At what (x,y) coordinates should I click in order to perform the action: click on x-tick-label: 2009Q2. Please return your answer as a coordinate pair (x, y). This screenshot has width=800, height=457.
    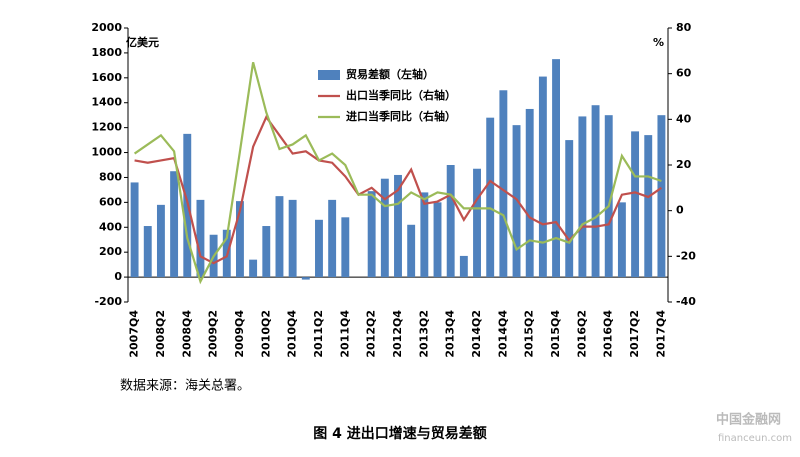
    Looking at the image, I should click on (213, 334).